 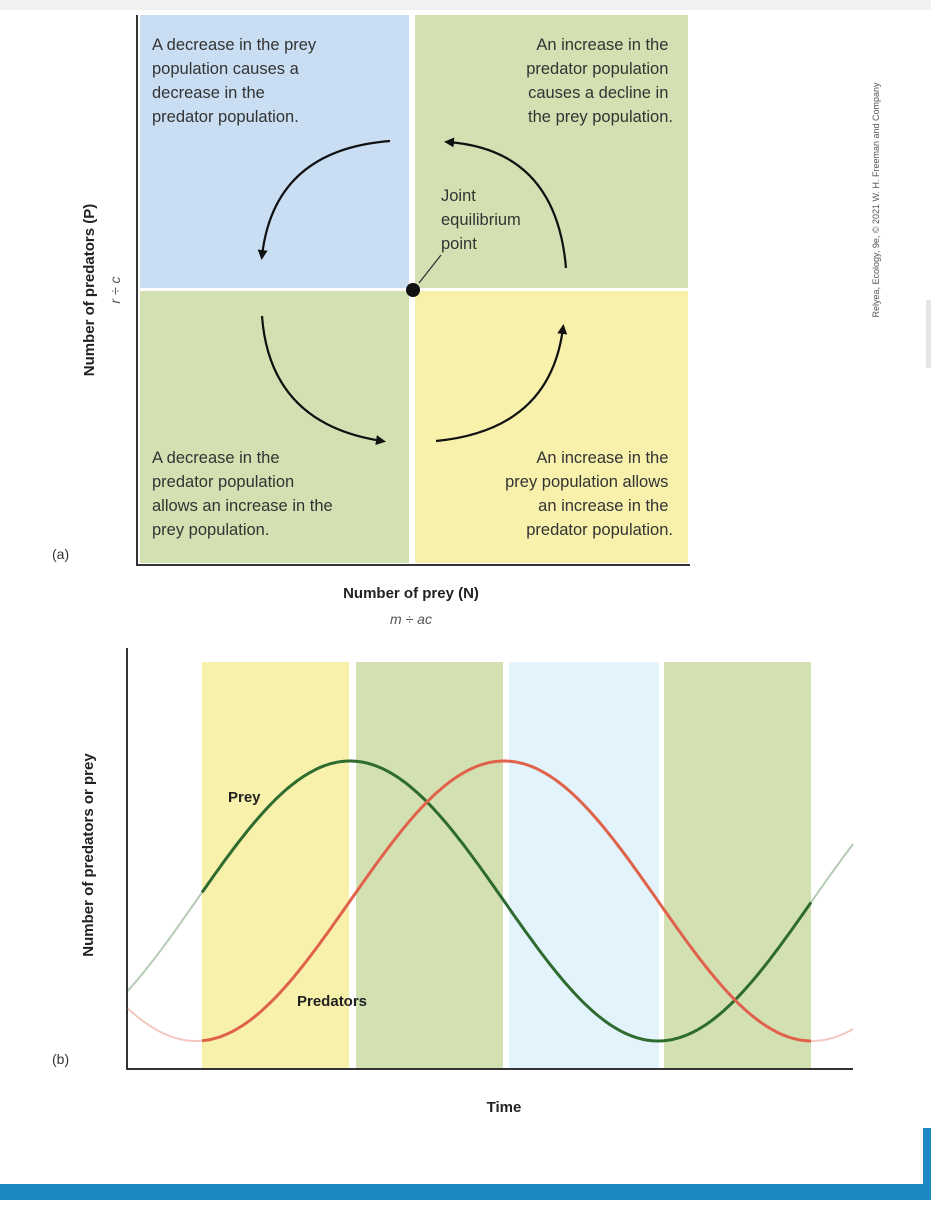 What do you see at coordinates (324, 199) in the screenshot?
I see `arrow-top-left` at bounding box center [324, 199].